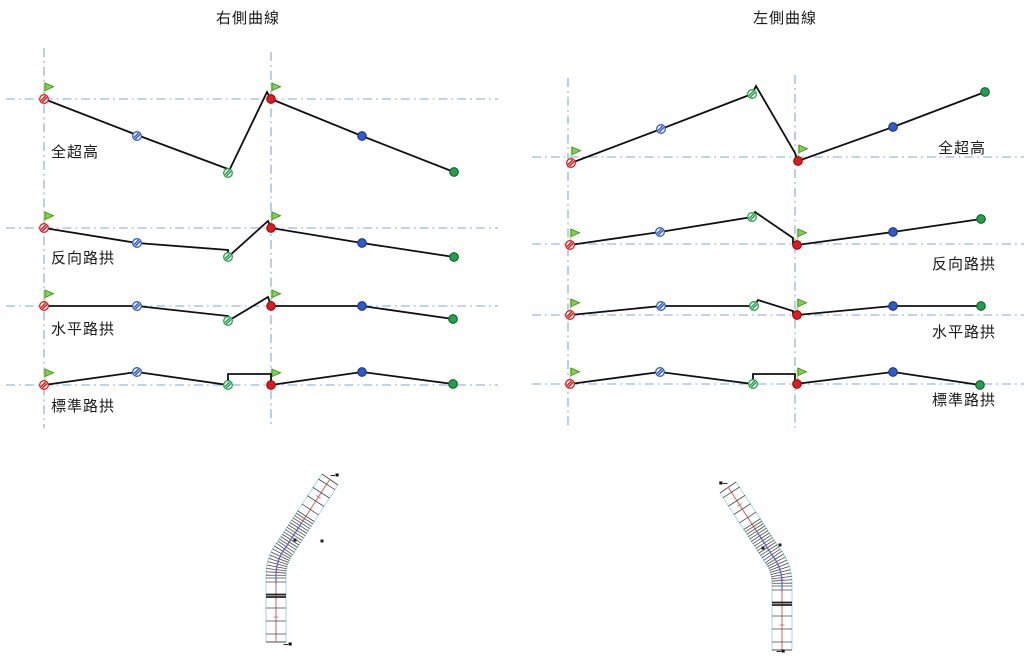 The width and height of the screenshot is (1024, 665). I want to click on row-normal-crown, so click(775, 378).